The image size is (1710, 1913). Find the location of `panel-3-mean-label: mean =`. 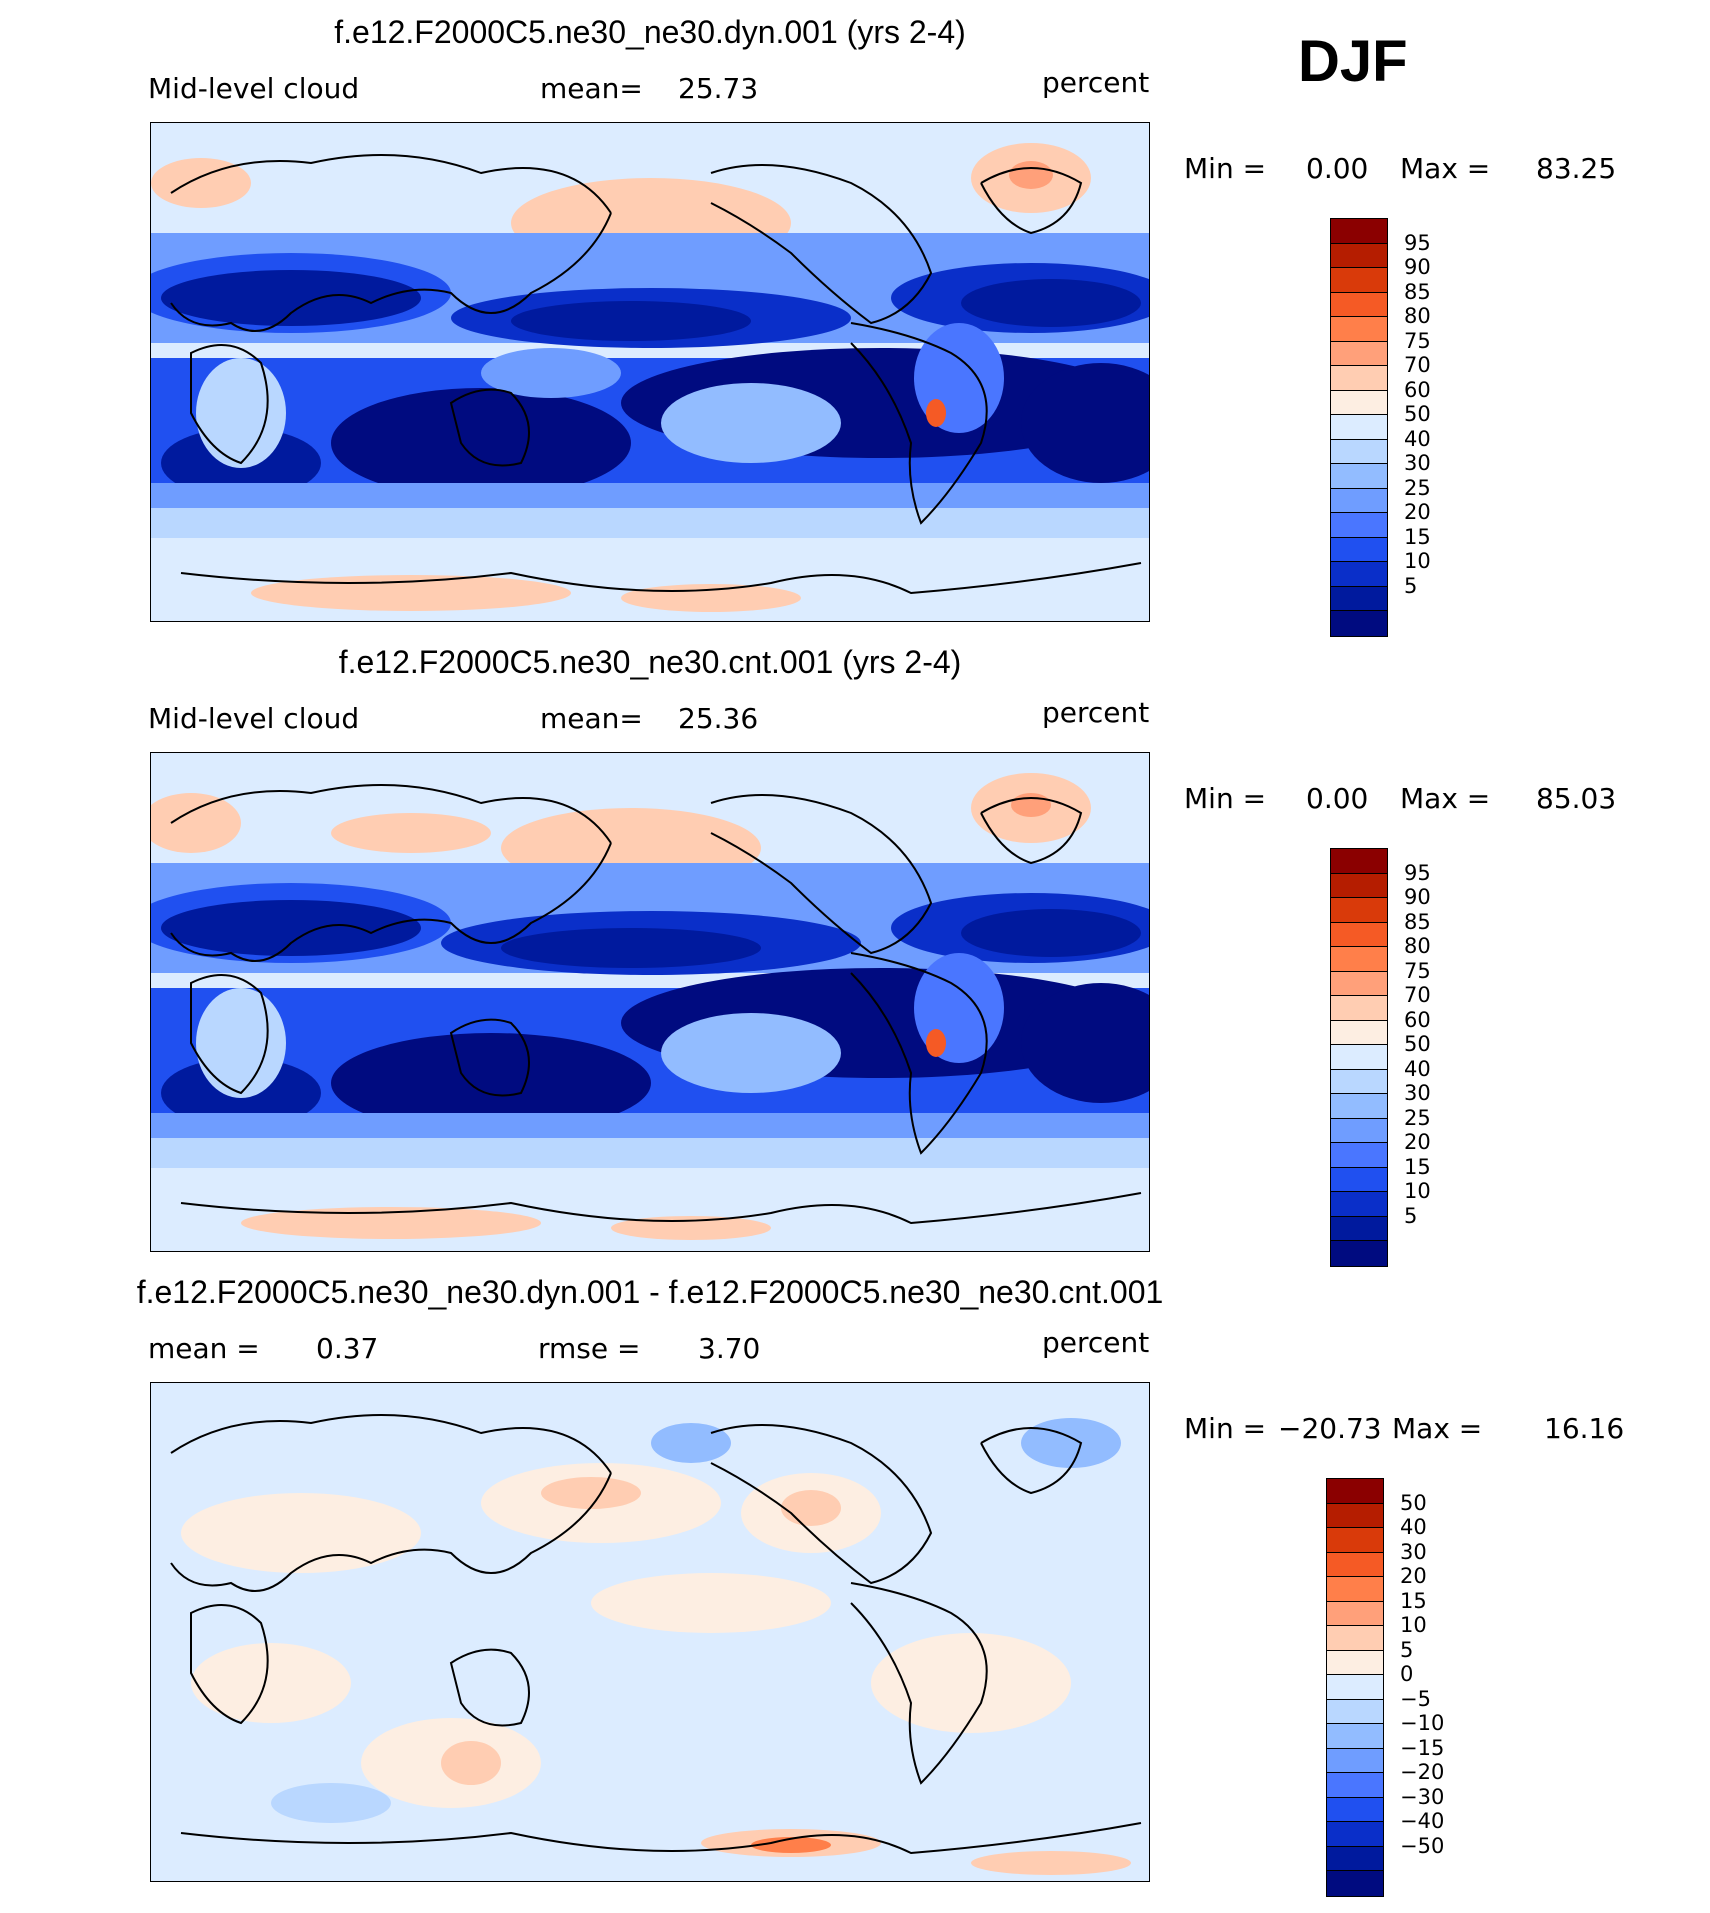

panel-3-mean-label: mean = is located at coordinates (204, 1348).